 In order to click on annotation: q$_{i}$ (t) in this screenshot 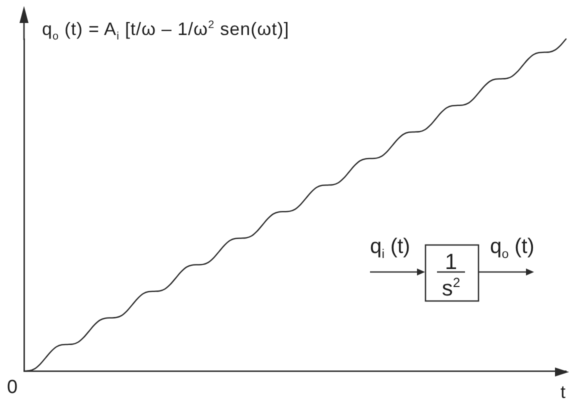, I will do `click(390, 248)`.